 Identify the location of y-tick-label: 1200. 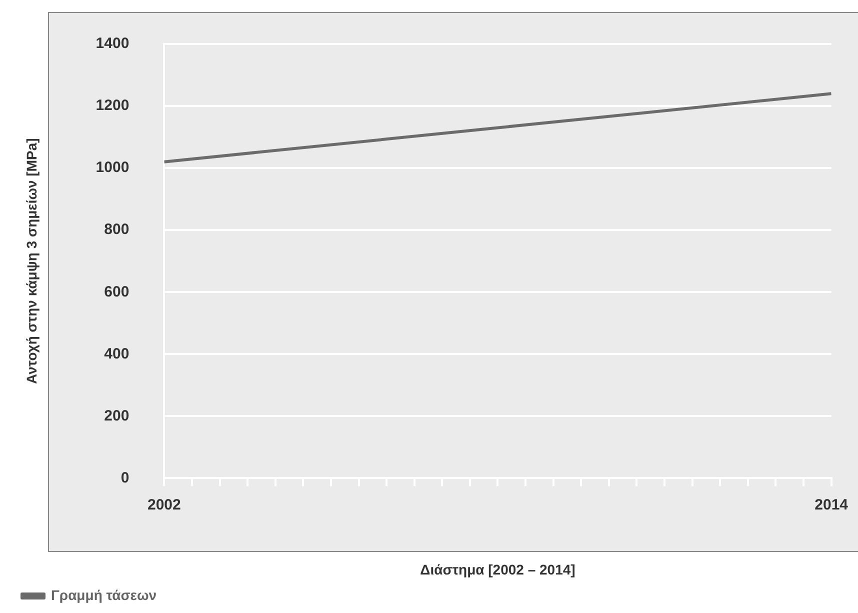
(113, 105).